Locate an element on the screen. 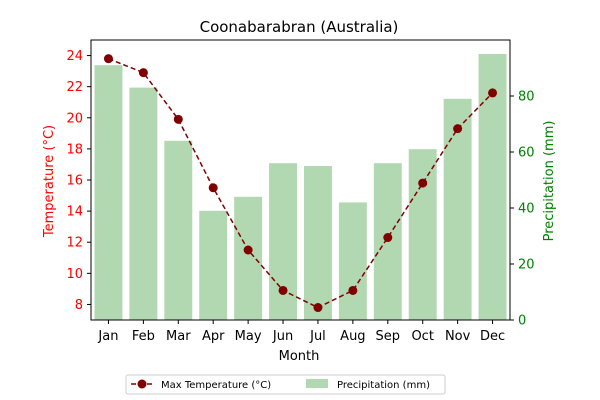 The width and height of the screenshot is (600, 400). temperature-point-dec is located at coordinates (493, 93).